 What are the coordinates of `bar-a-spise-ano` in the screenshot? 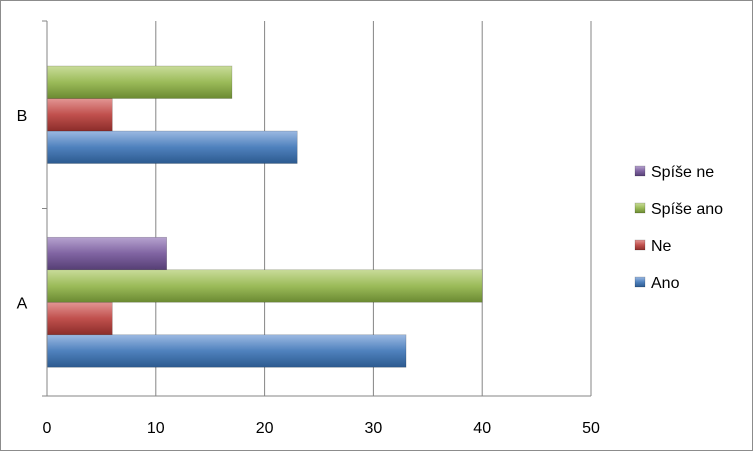 It's located at (264, 286).